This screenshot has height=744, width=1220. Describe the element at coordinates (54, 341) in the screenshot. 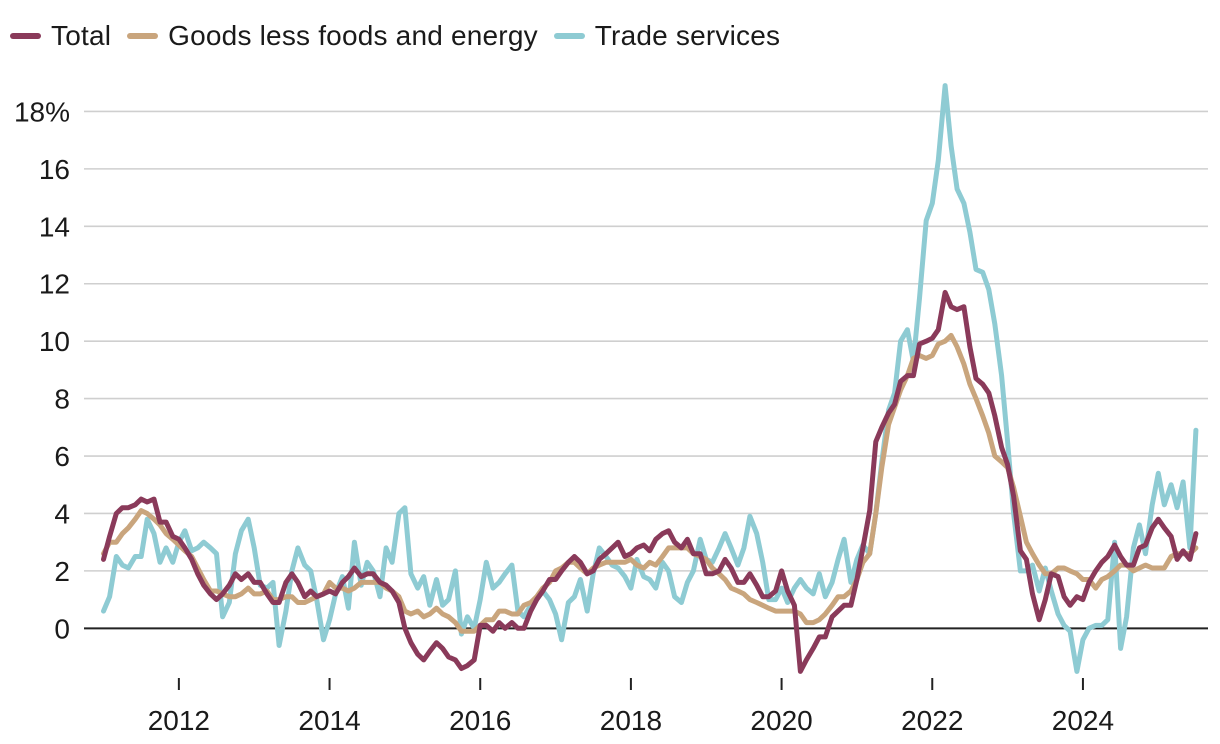

I see `y-tick-label-10: 10` at that location.